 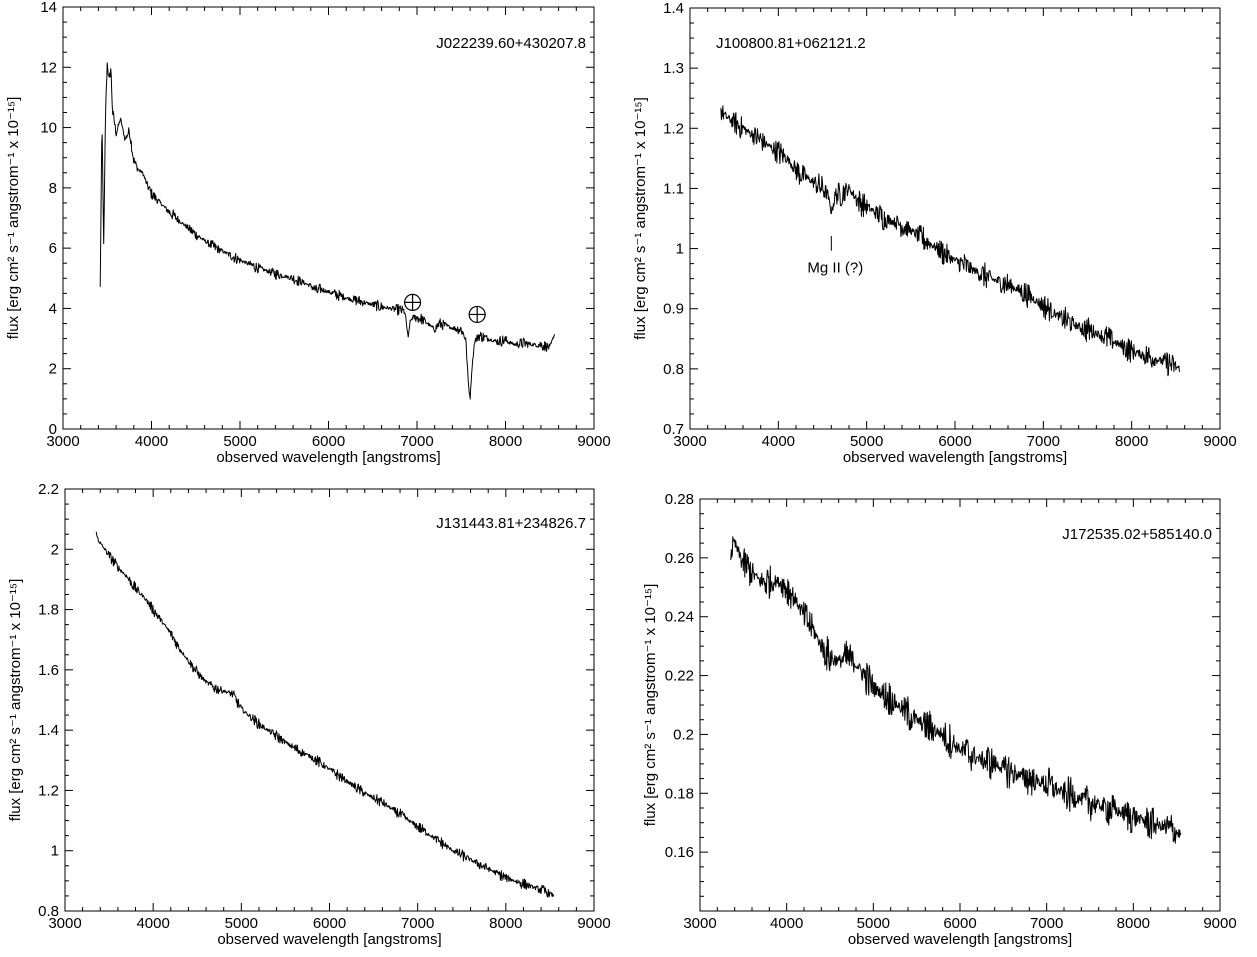 I want to click on y-tick-label: 0.16, so click(x=679, y=852).